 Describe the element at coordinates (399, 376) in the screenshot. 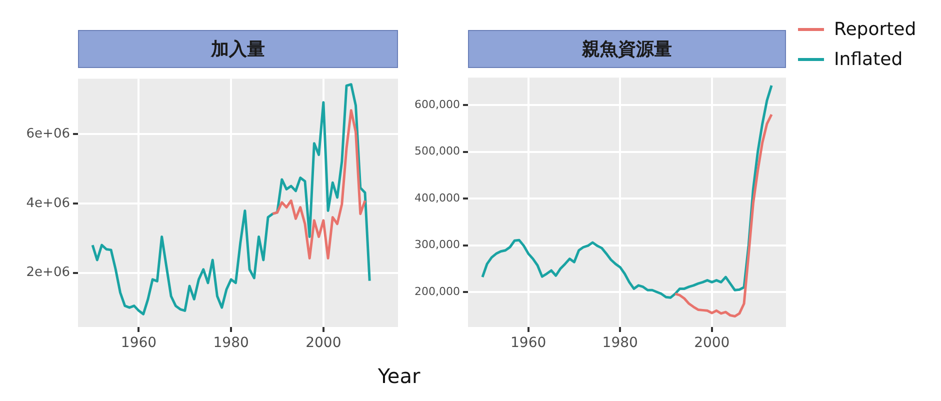

I see `x-axis-title: Year` at that location.